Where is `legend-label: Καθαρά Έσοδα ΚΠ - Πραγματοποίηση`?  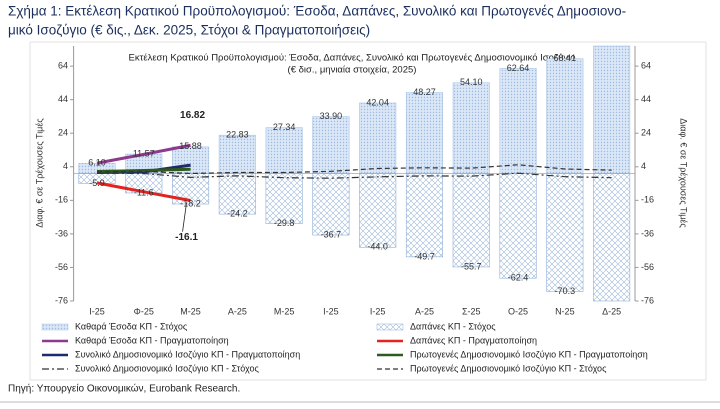 legend-label: Καθαρά Έσοδα ΚΠ - Πραγματοποίηση is located at coordinates (152, 340).